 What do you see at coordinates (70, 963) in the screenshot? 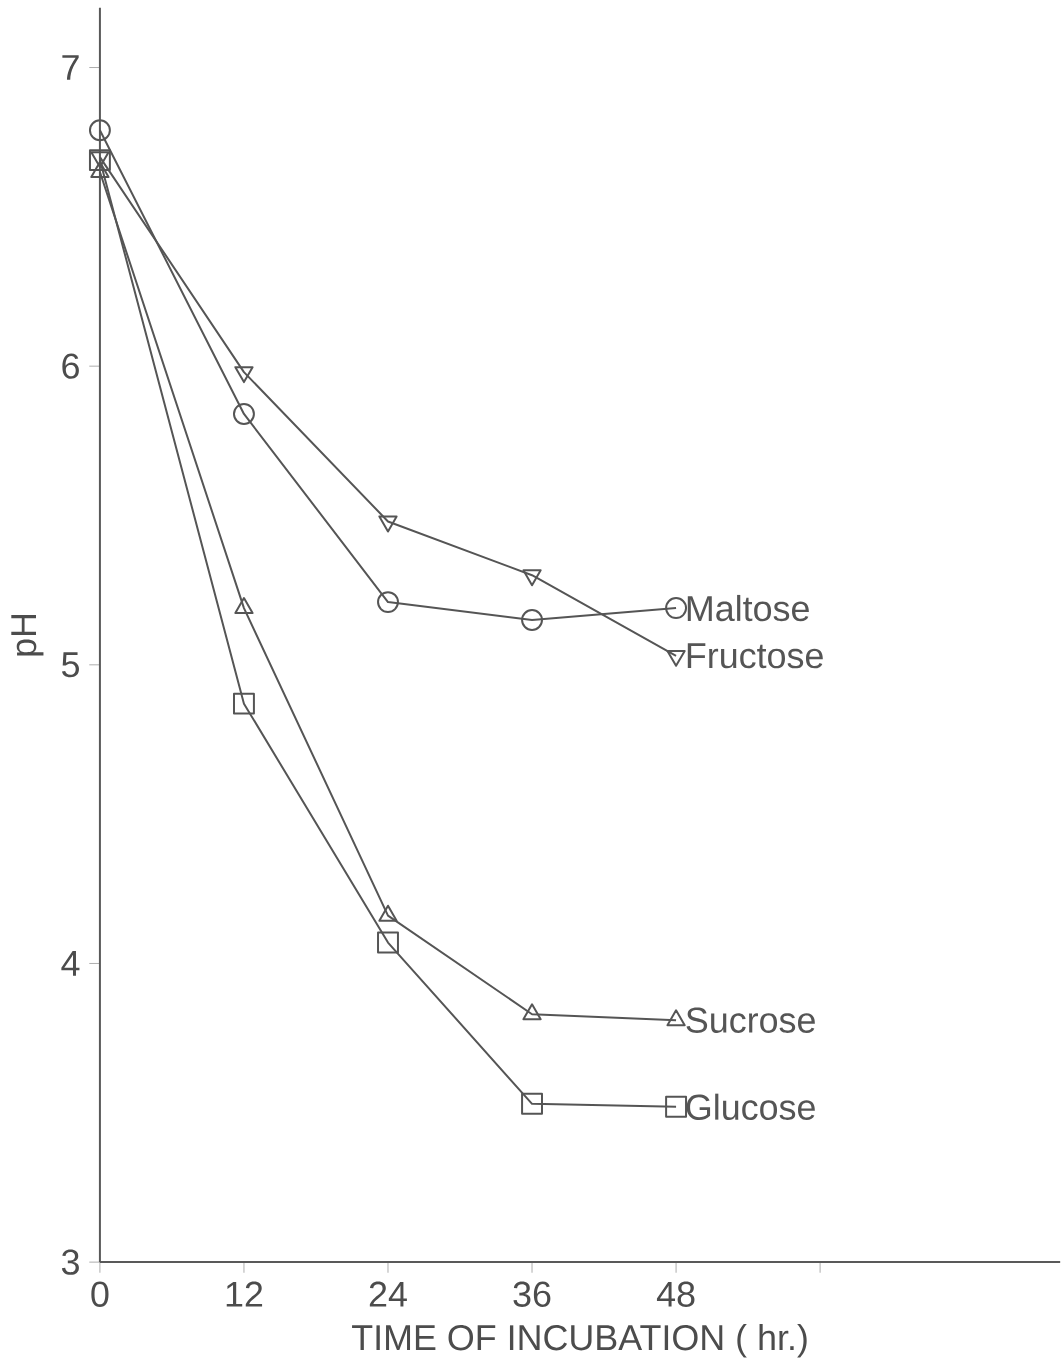
I see `y-tick-label: 4` at bounding box center [70, 963].